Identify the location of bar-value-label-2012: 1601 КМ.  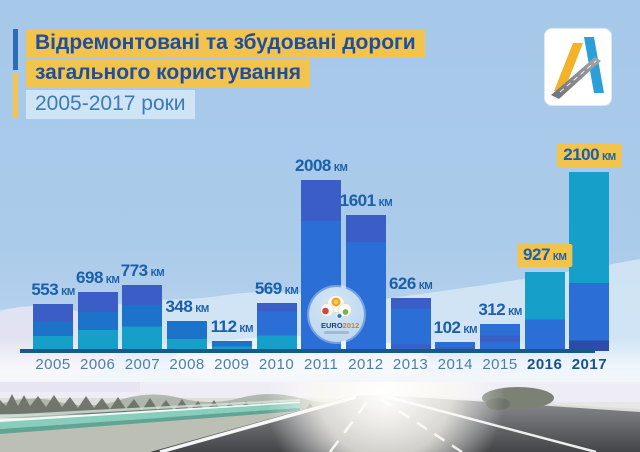
(366, 200).